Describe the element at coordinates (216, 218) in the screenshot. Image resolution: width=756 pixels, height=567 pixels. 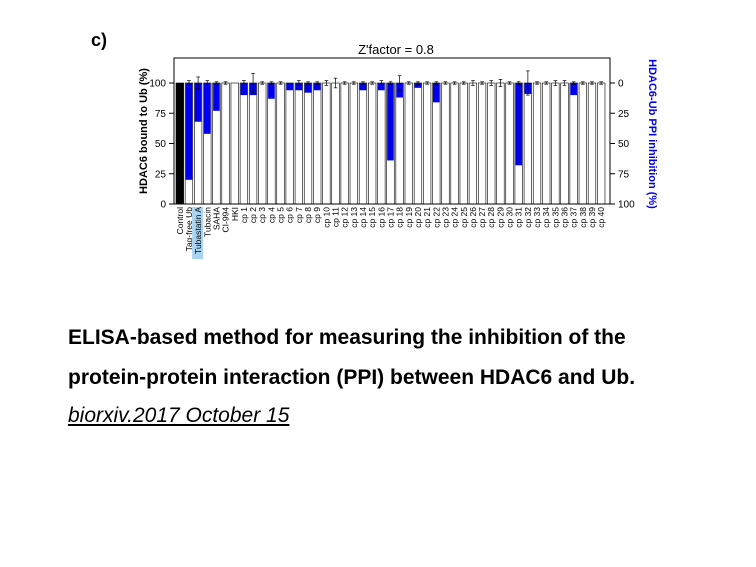
I see `x-tick-label: SAHA` at that location.